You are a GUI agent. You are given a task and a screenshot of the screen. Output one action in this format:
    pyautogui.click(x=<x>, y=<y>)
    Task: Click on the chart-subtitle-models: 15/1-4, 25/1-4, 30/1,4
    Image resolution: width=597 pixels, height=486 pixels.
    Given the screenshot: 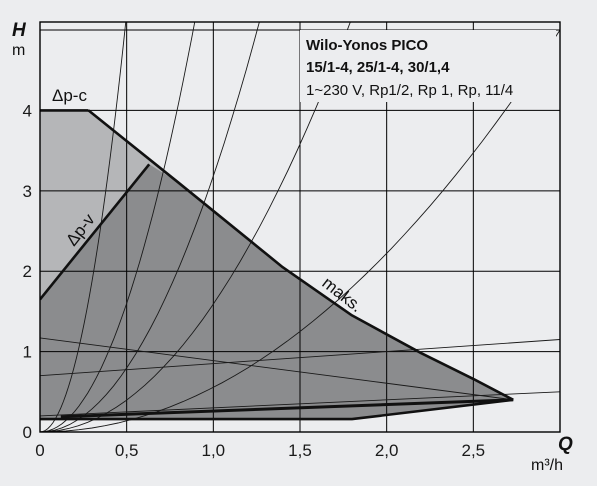 What is the action you would take?
    pyautogui.click(x=378, y=67)
    